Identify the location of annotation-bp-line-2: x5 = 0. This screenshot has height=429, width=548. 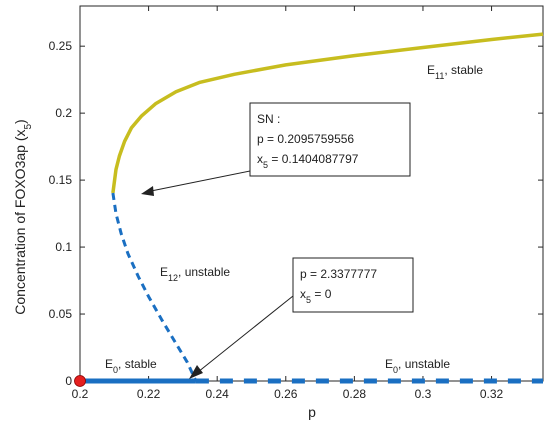
(316, 296).